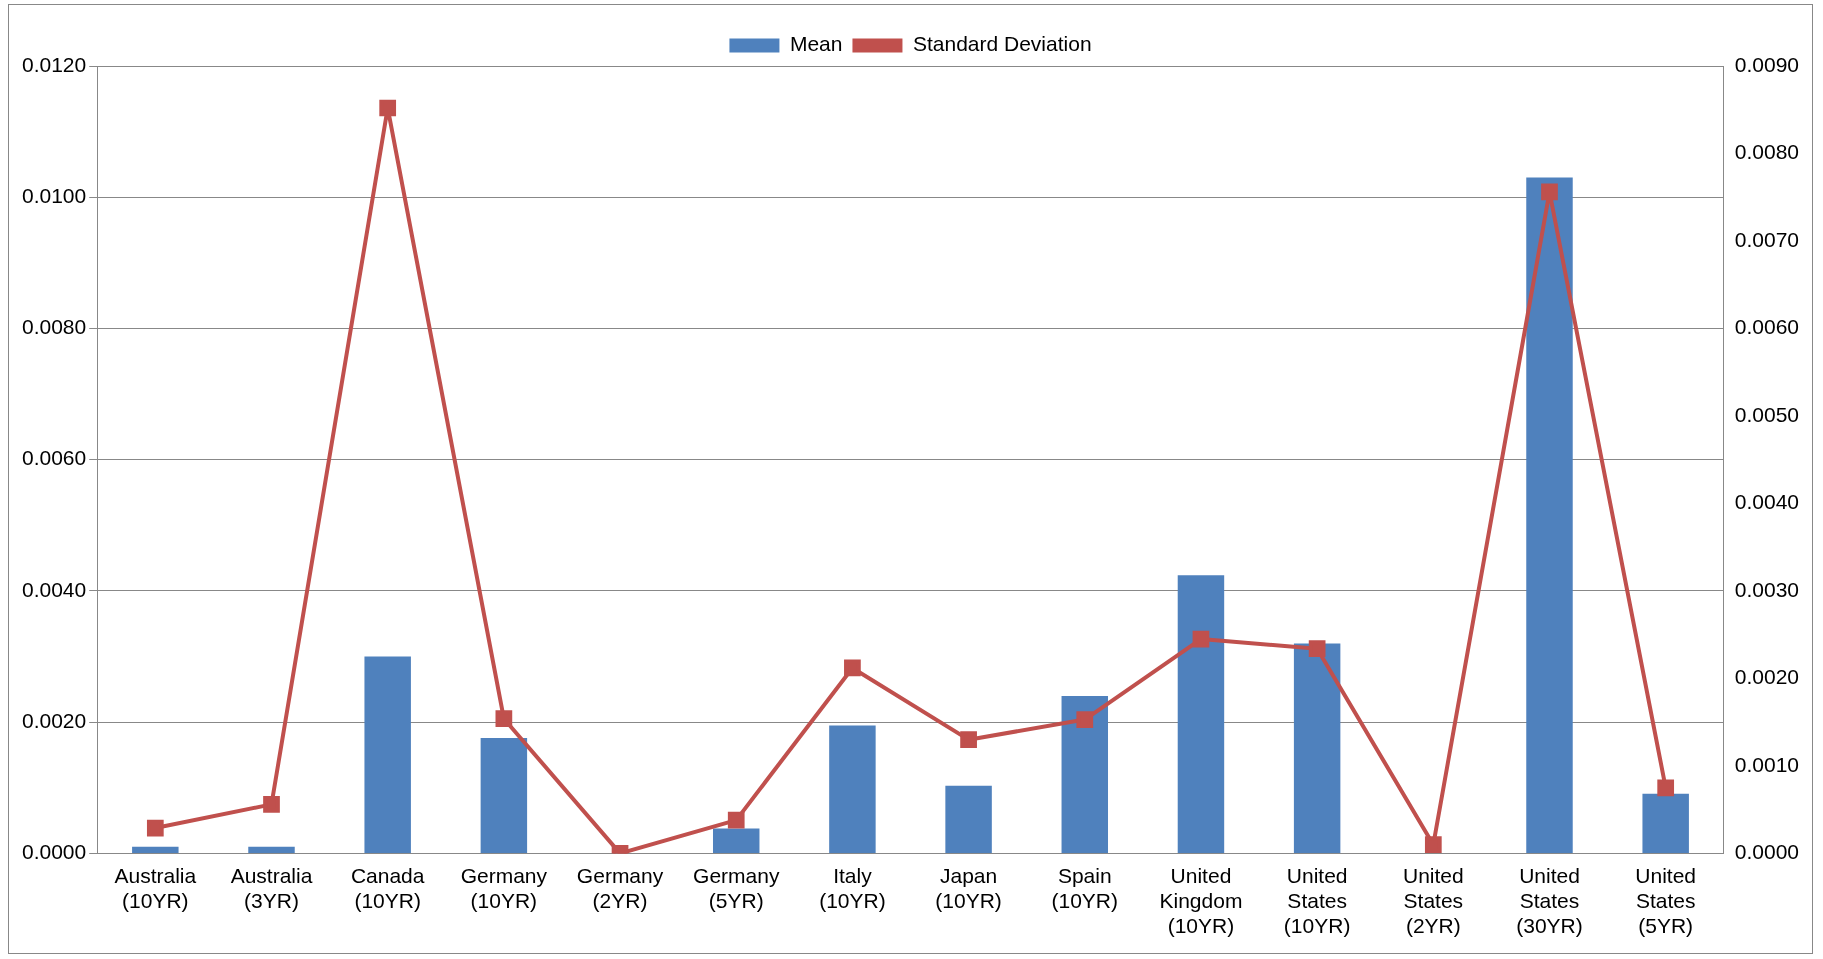 This screenshot has width=1823, height=959. Describe the element at coordinates (1317, 900) in the screenshot. I see `x-tick-label: United States (10YR)` at that location.